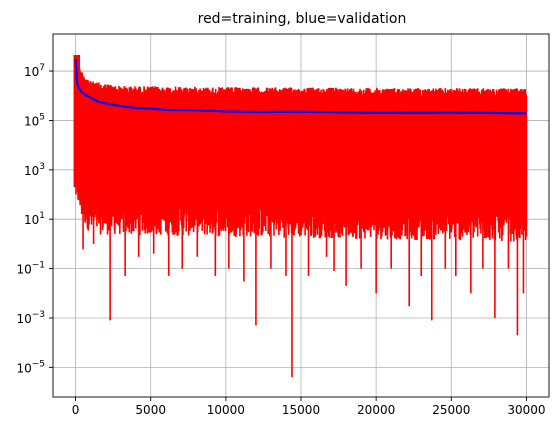 The width and height of the screenshot is (559, 435). I want to click on y-tick-label: 10⁻³, so click(30, 318).